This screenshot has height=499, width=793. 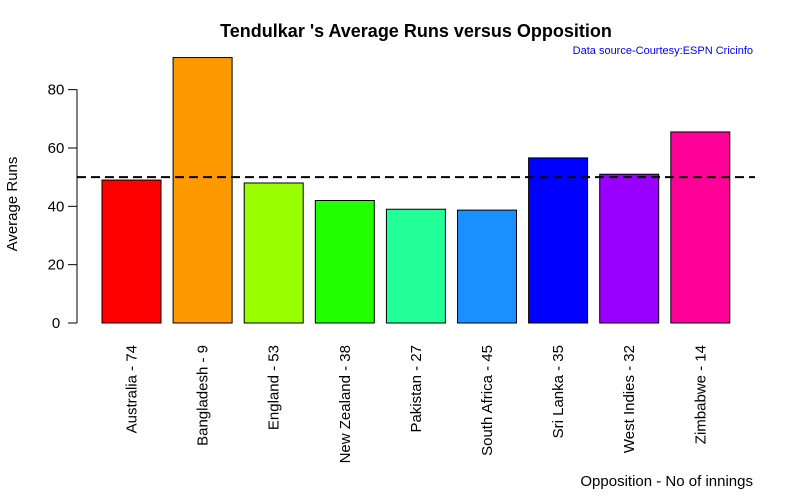 What do you see at coordinates (487, 400) in the screenshot?
I see `x-tick-label: South Africa - 45` at bounding box center [487, 400].